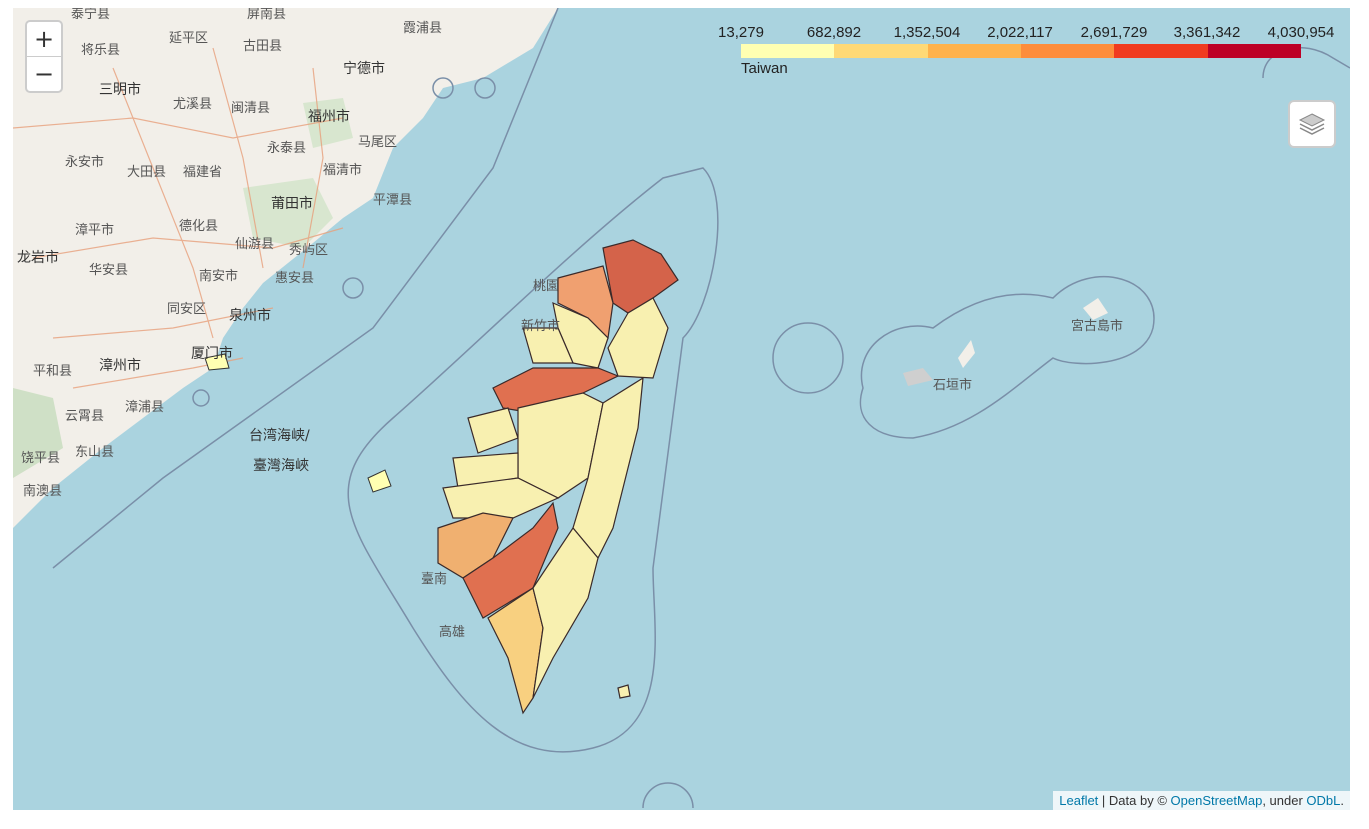 This screenshot has width=1369, height=829. Describe the element at coordinates (281, 466) in the screenshot. I see `label-strait-2: 臺灣海峽` at that location.